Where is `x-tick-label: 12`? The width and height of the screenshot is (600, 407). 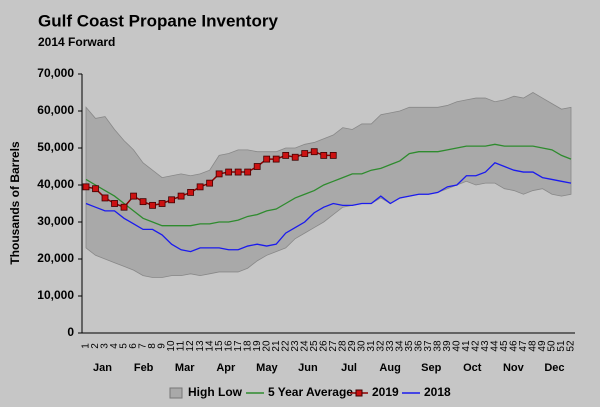
x-tick-label: 12 is located at coordinates (190, 346).